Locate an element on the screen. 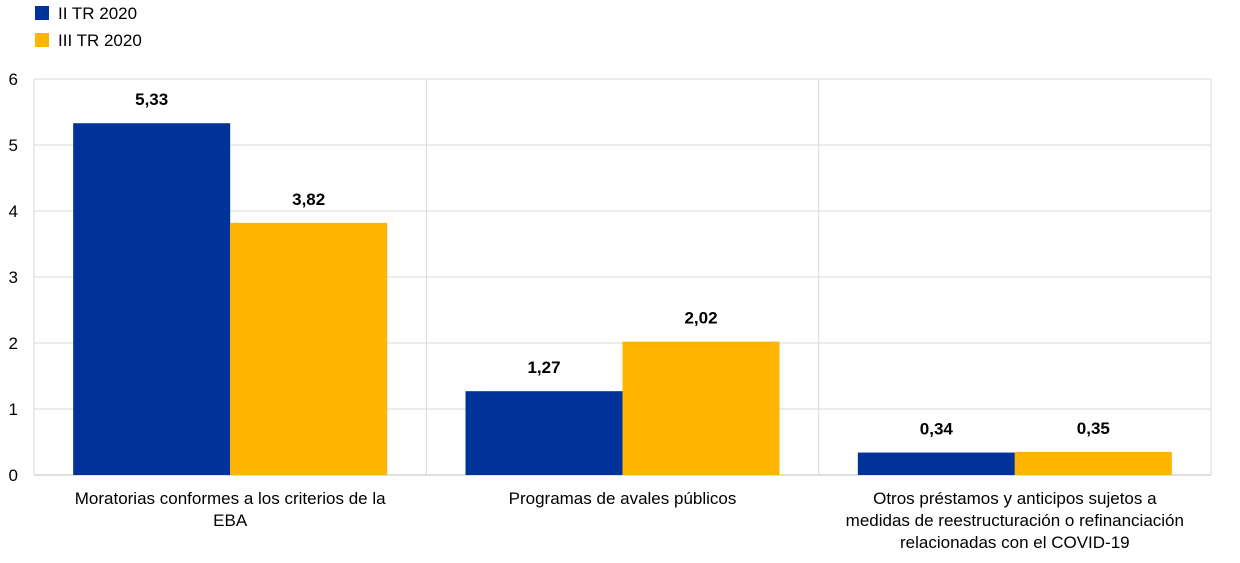 Image resolution: width=1240 pixels, height=563 pixels. x-tick-label: relacionadas con el COVID-19 is located at coordinates (1015, 542).